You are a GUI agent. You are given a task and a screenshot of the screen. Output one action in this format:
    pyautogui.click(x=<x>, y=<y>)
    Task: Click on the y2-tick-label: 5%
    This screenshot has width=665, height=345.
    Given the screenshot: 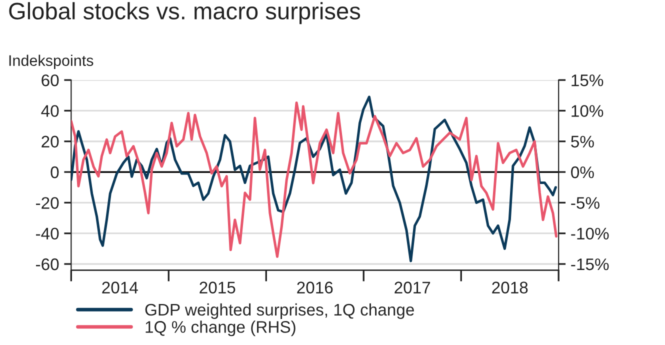 What is the action you would take?
    pyautogui.click(x=582, y=142)
    